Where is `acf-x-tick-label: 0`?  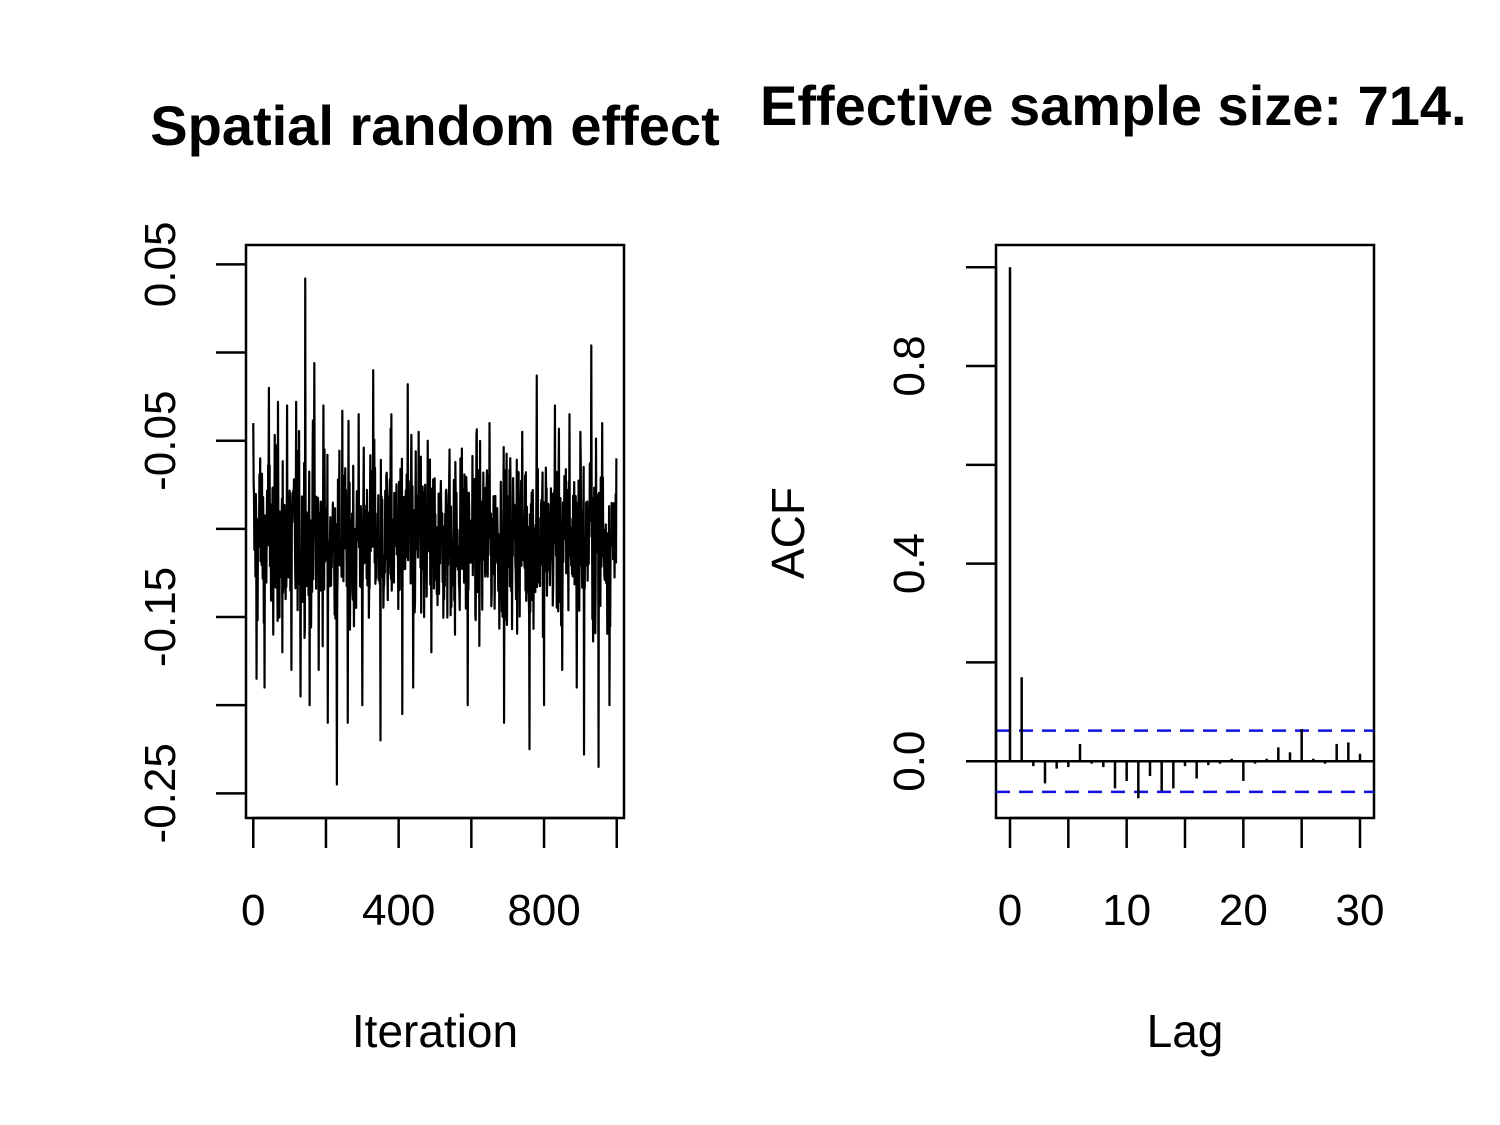 acf-x-tick-label: 0 is located at coordinates (1010, 910).